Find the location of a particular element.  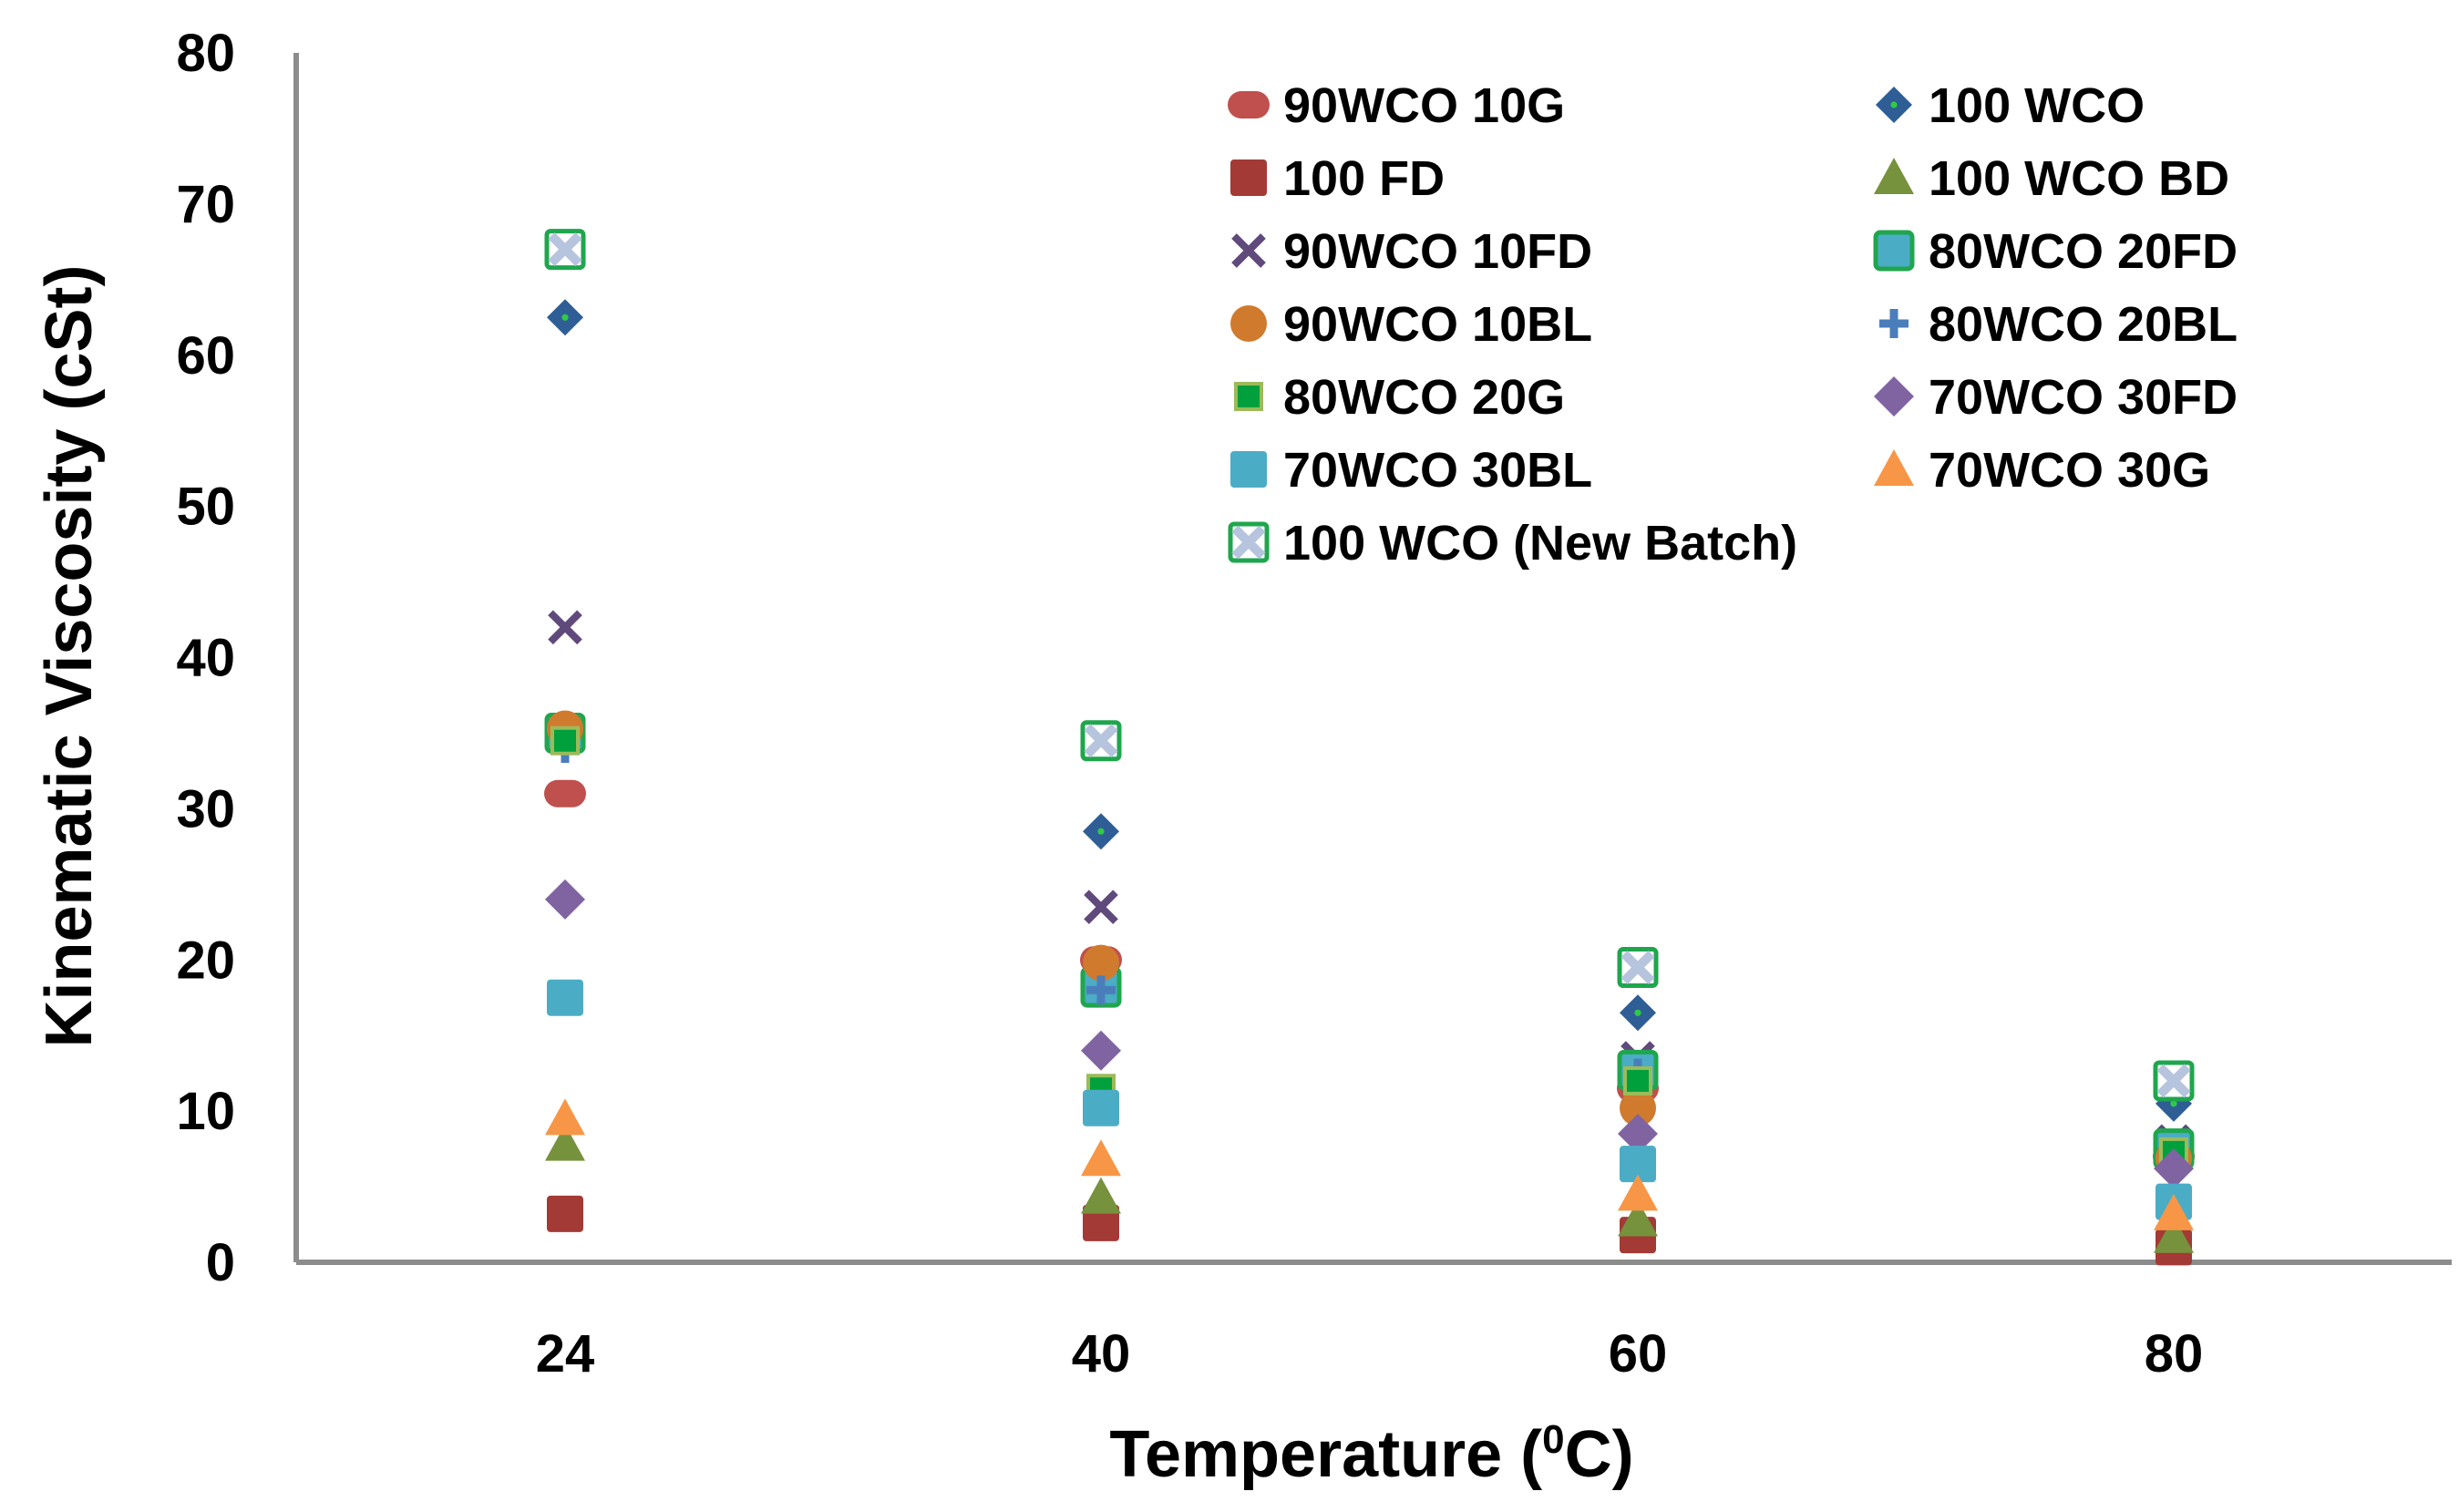

legend-label: 70WCO 30BL is located at coordinates (1437, 471).